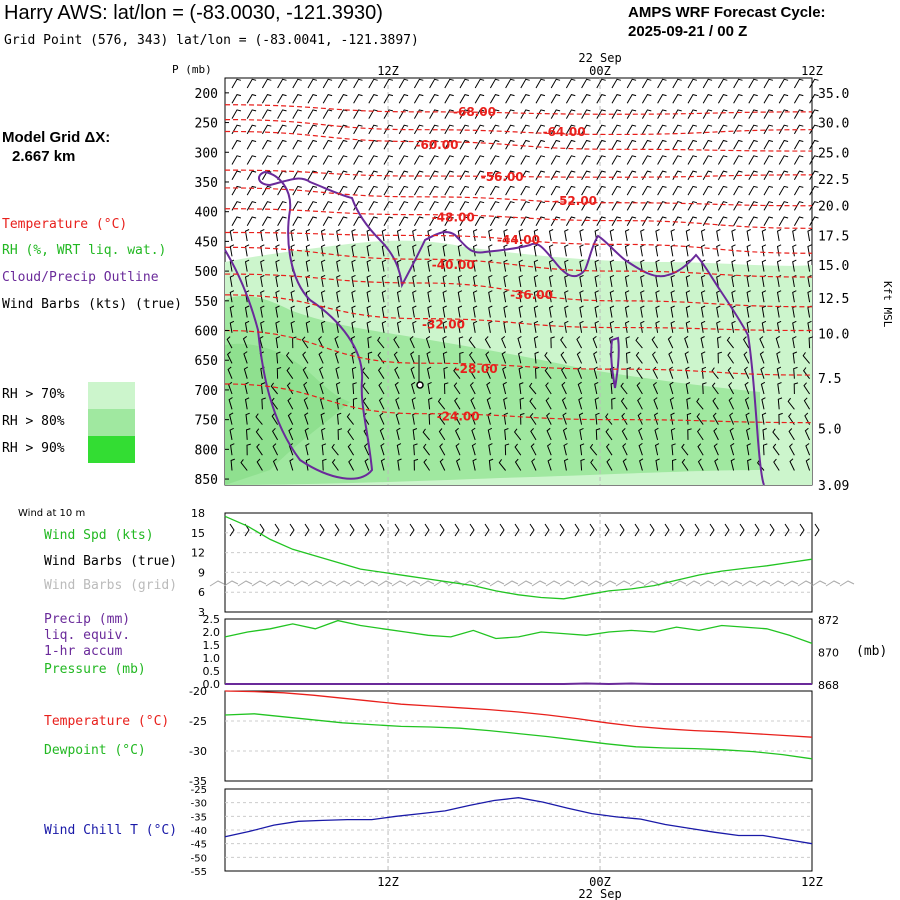 Image resolution: width=900 pixels, height=900 pixels. I want to click on rh90-region, so click(287, 414).